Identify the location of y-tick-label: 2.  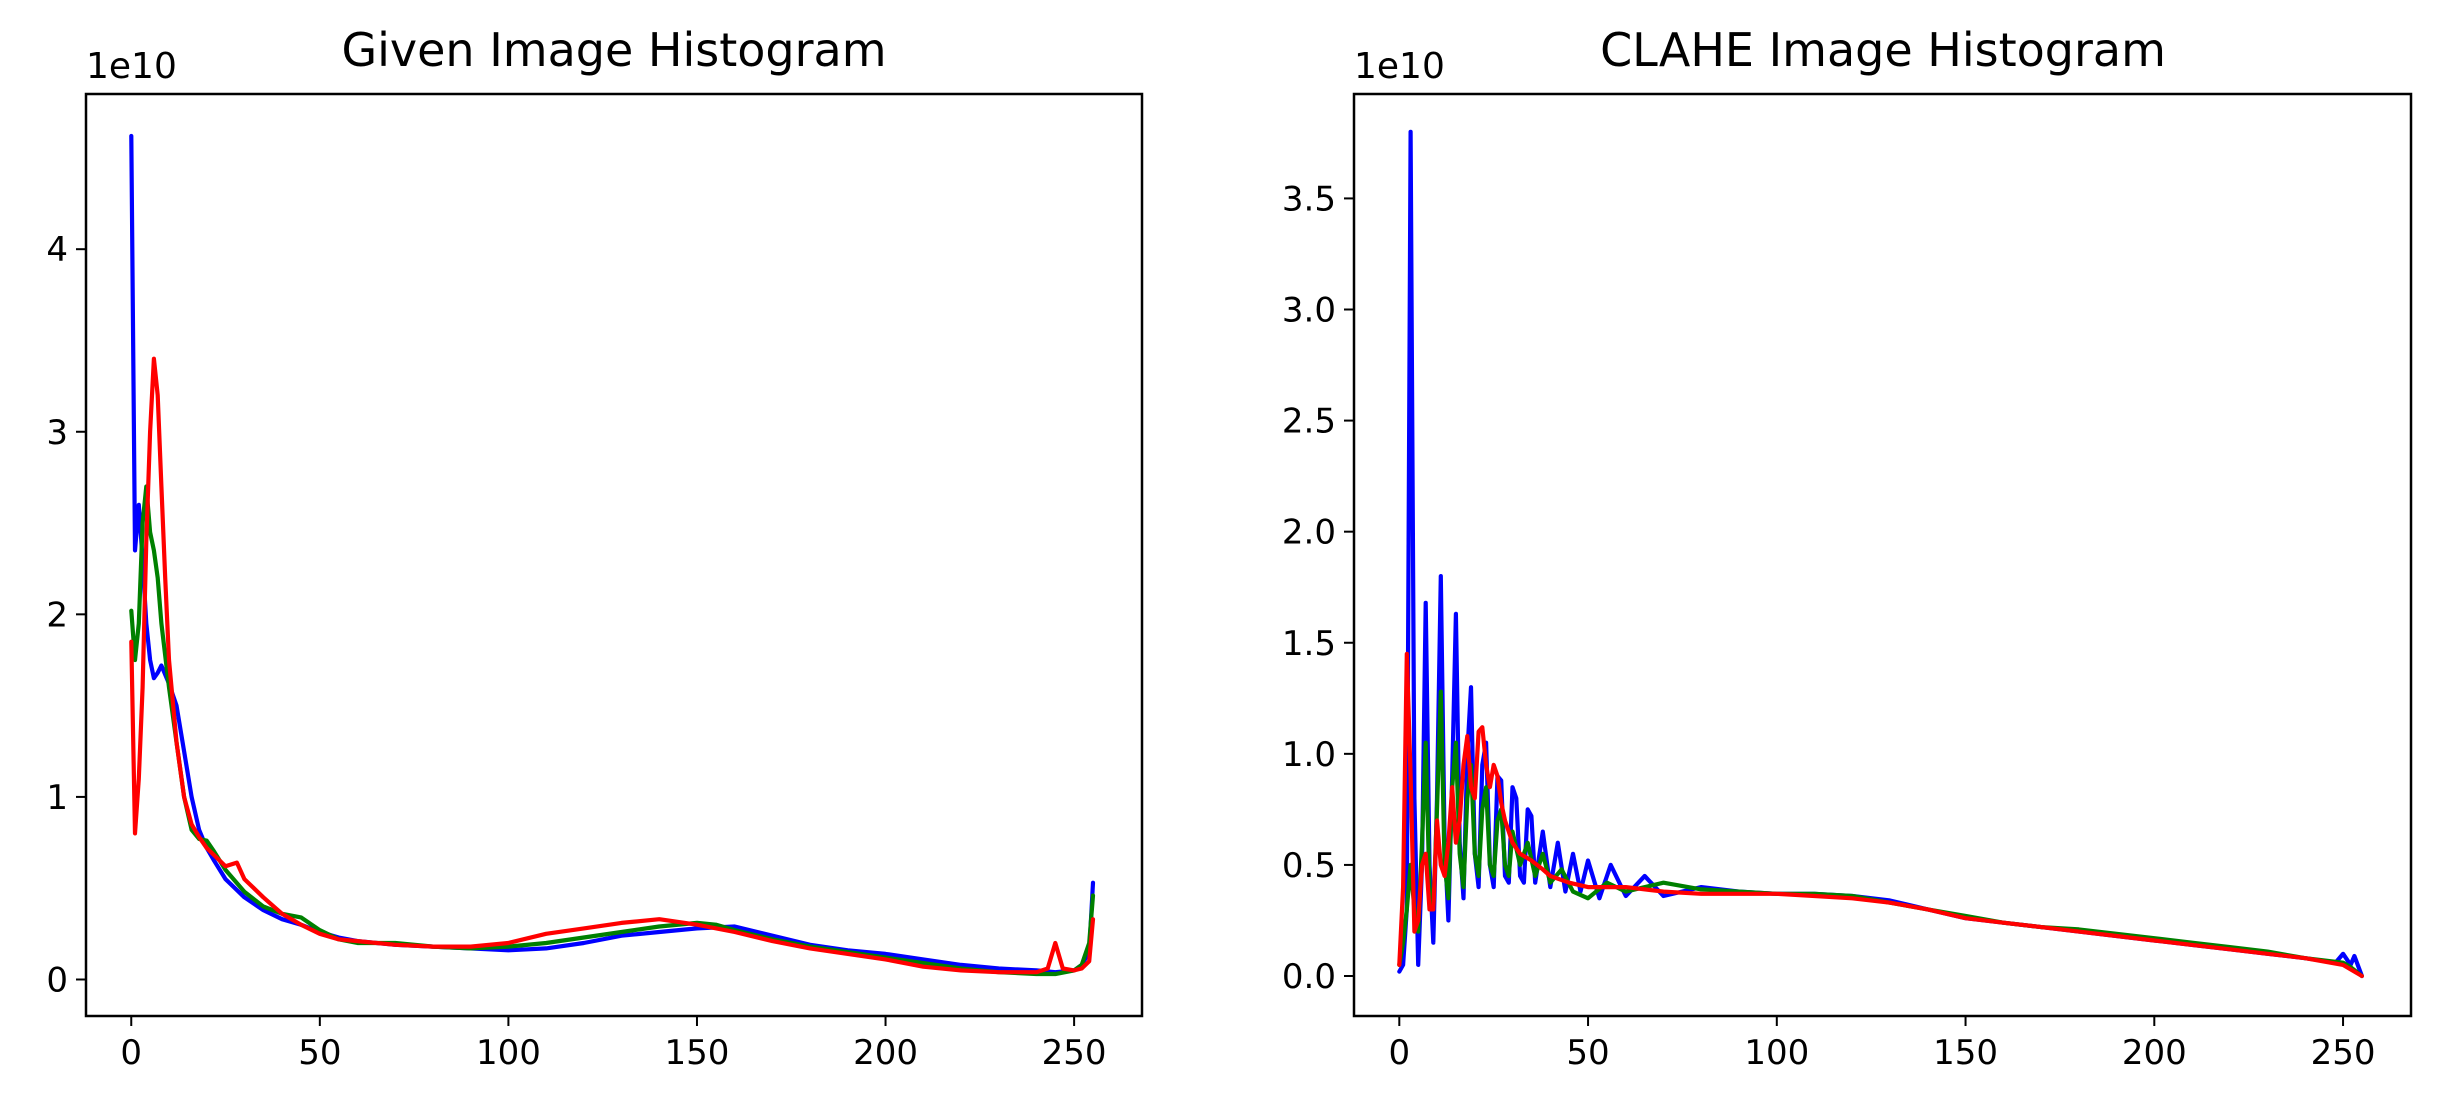
(57, 615).